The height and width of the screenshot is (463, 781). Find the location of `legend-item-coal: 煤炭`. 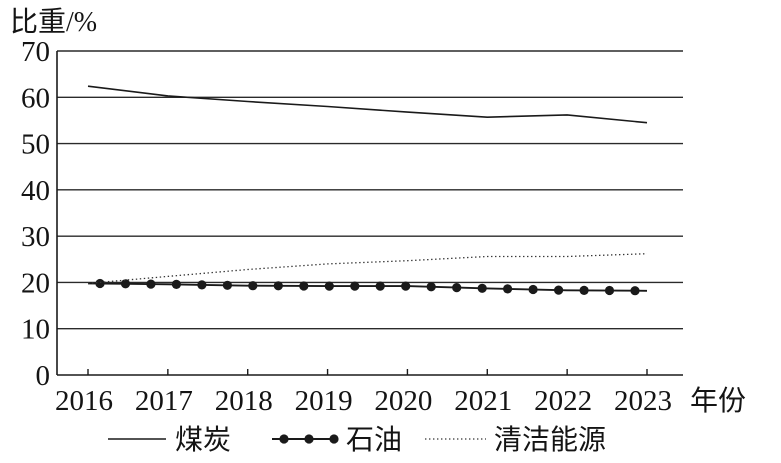

legend-item-coal: 煤炭 is located at coordinates (169, 440).